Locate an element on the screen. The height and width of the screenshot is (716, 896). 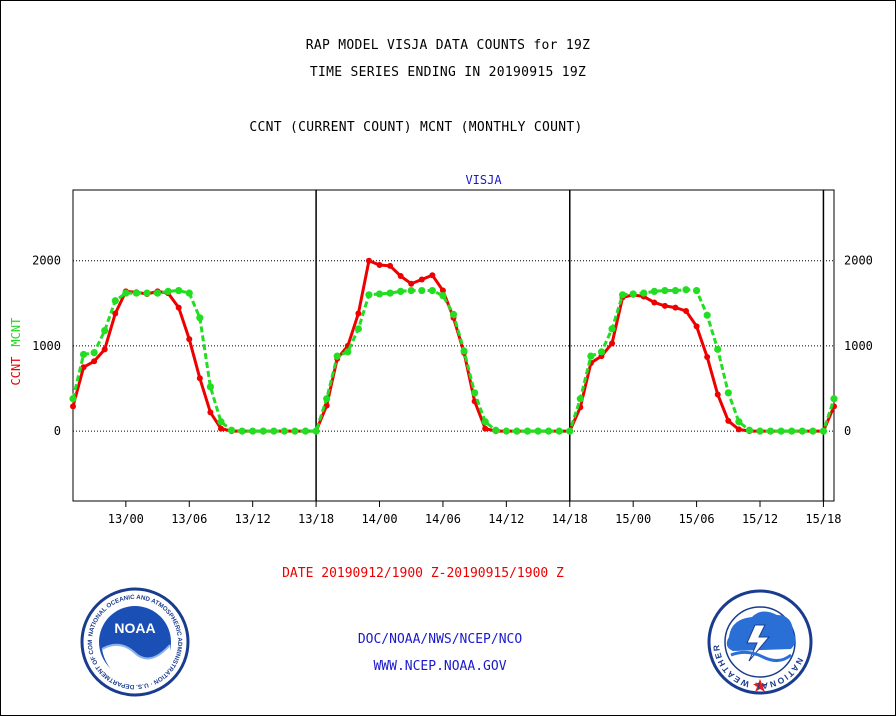
x-tick-label: 14/06 is located at coordinates (443, 519).